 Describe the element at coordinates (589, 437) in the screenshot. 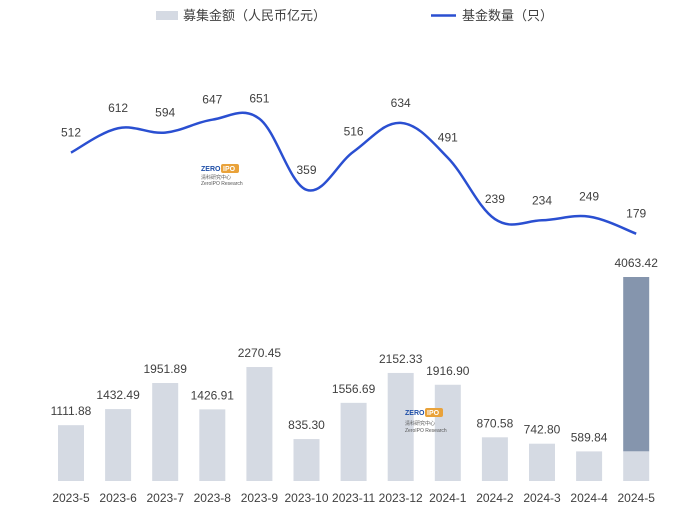

I see `bar-value-label: 589.84` at that location.